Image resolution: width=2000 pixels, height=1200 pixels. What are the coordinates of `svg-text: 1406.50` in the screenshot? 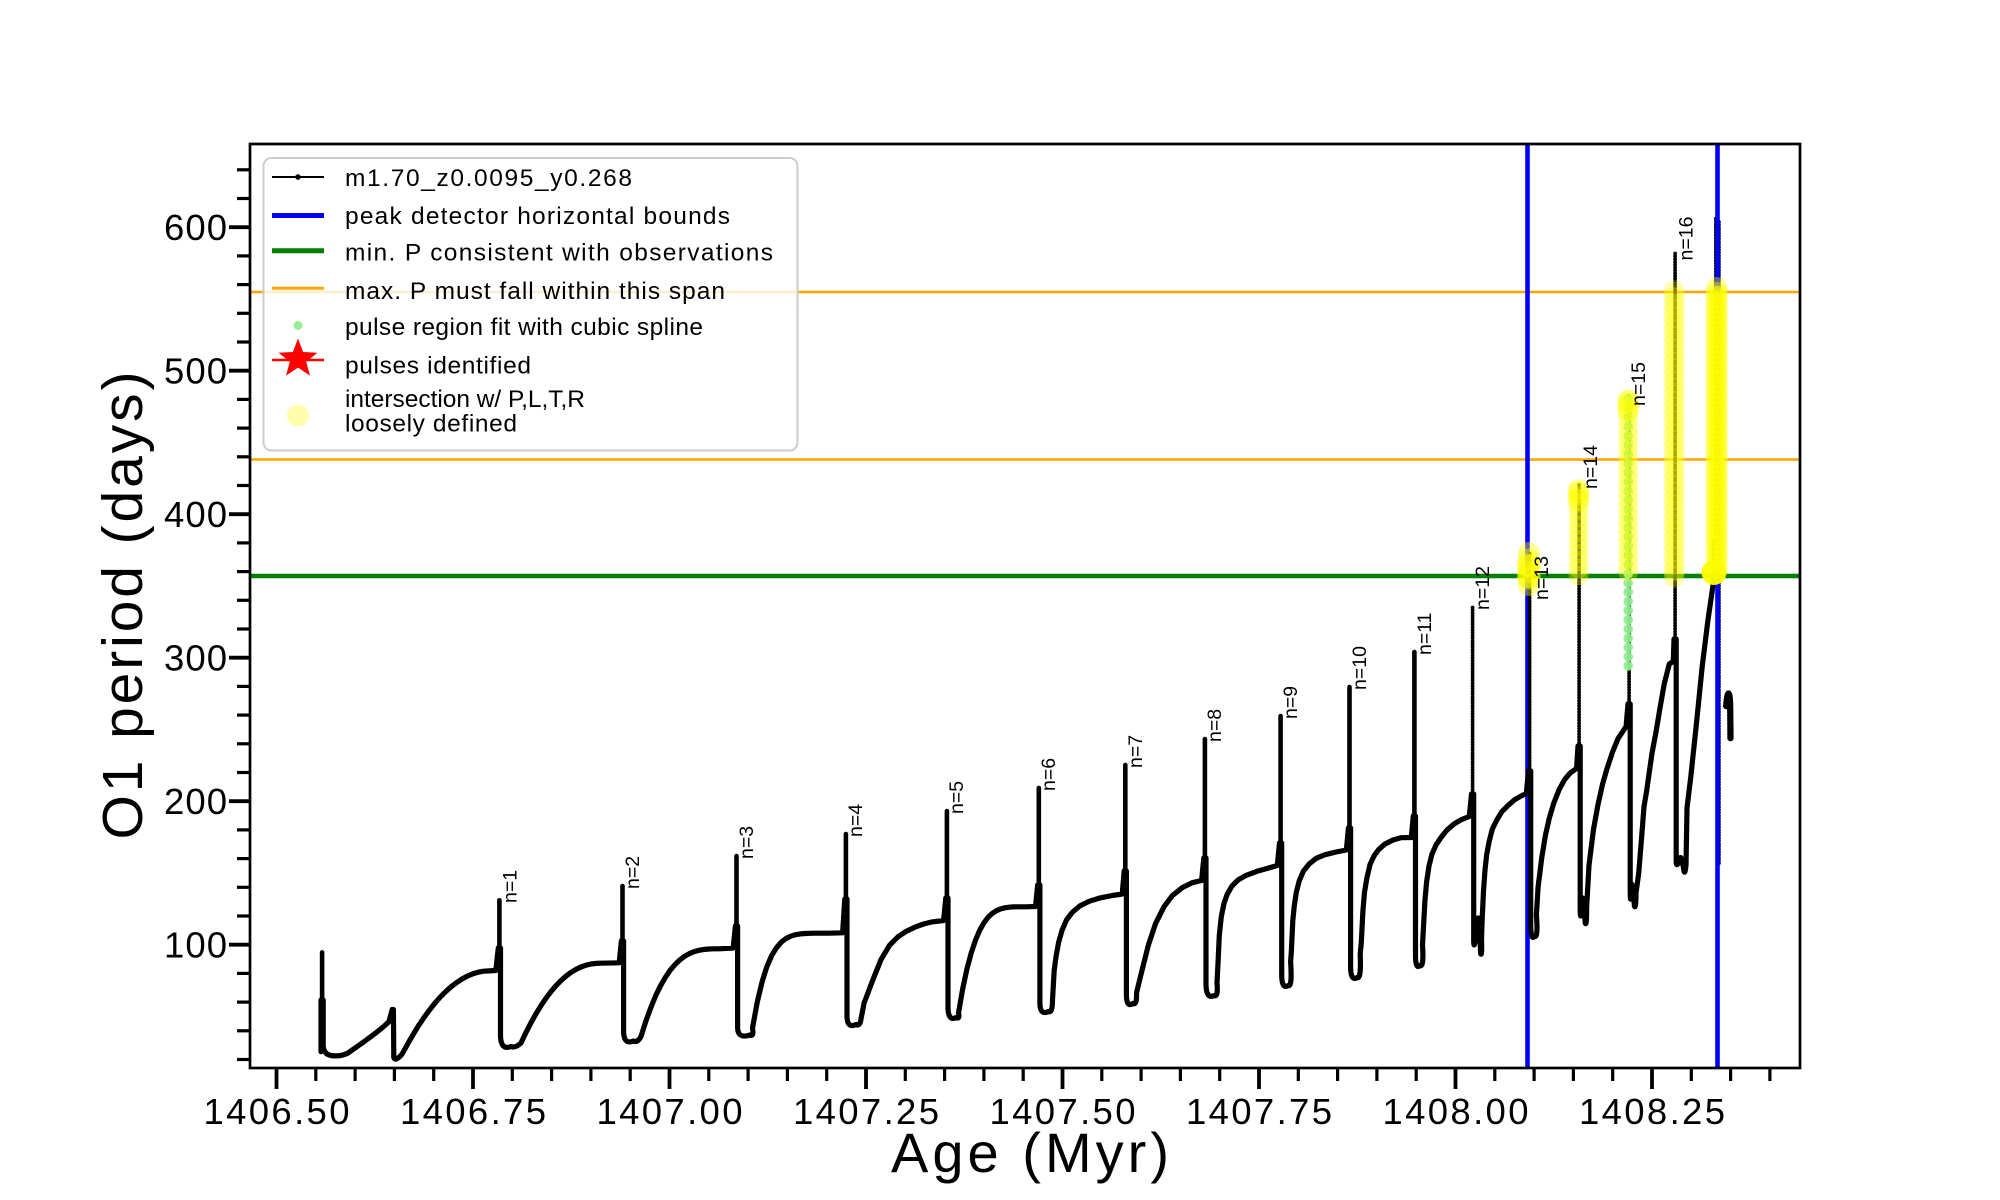 It's located at (277, 1111).